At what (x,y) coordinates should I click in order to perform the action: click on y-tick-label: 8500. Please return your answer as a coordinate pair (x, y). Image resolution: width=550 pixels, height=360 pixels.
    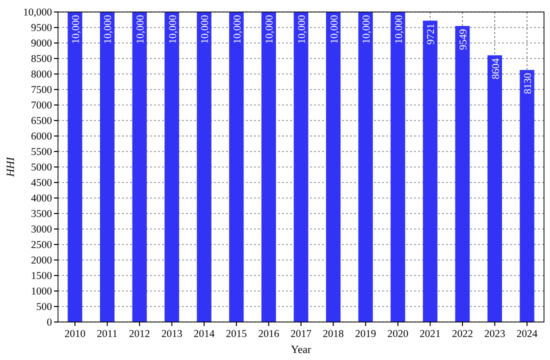
    Looking at the image, I should click on (41, 60).